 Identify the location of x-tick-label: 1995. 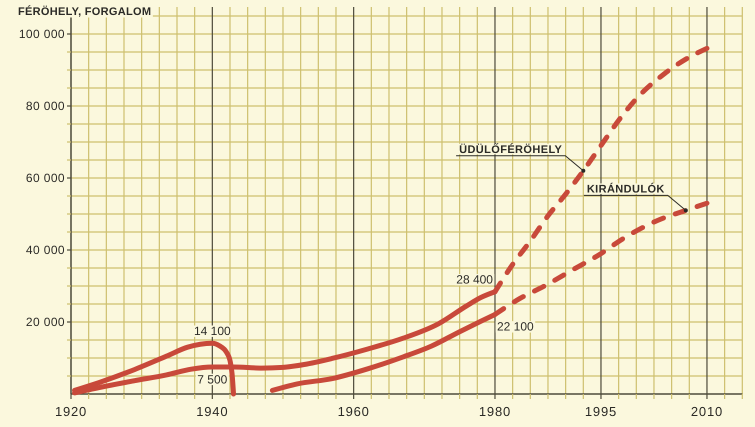
(601, 411).